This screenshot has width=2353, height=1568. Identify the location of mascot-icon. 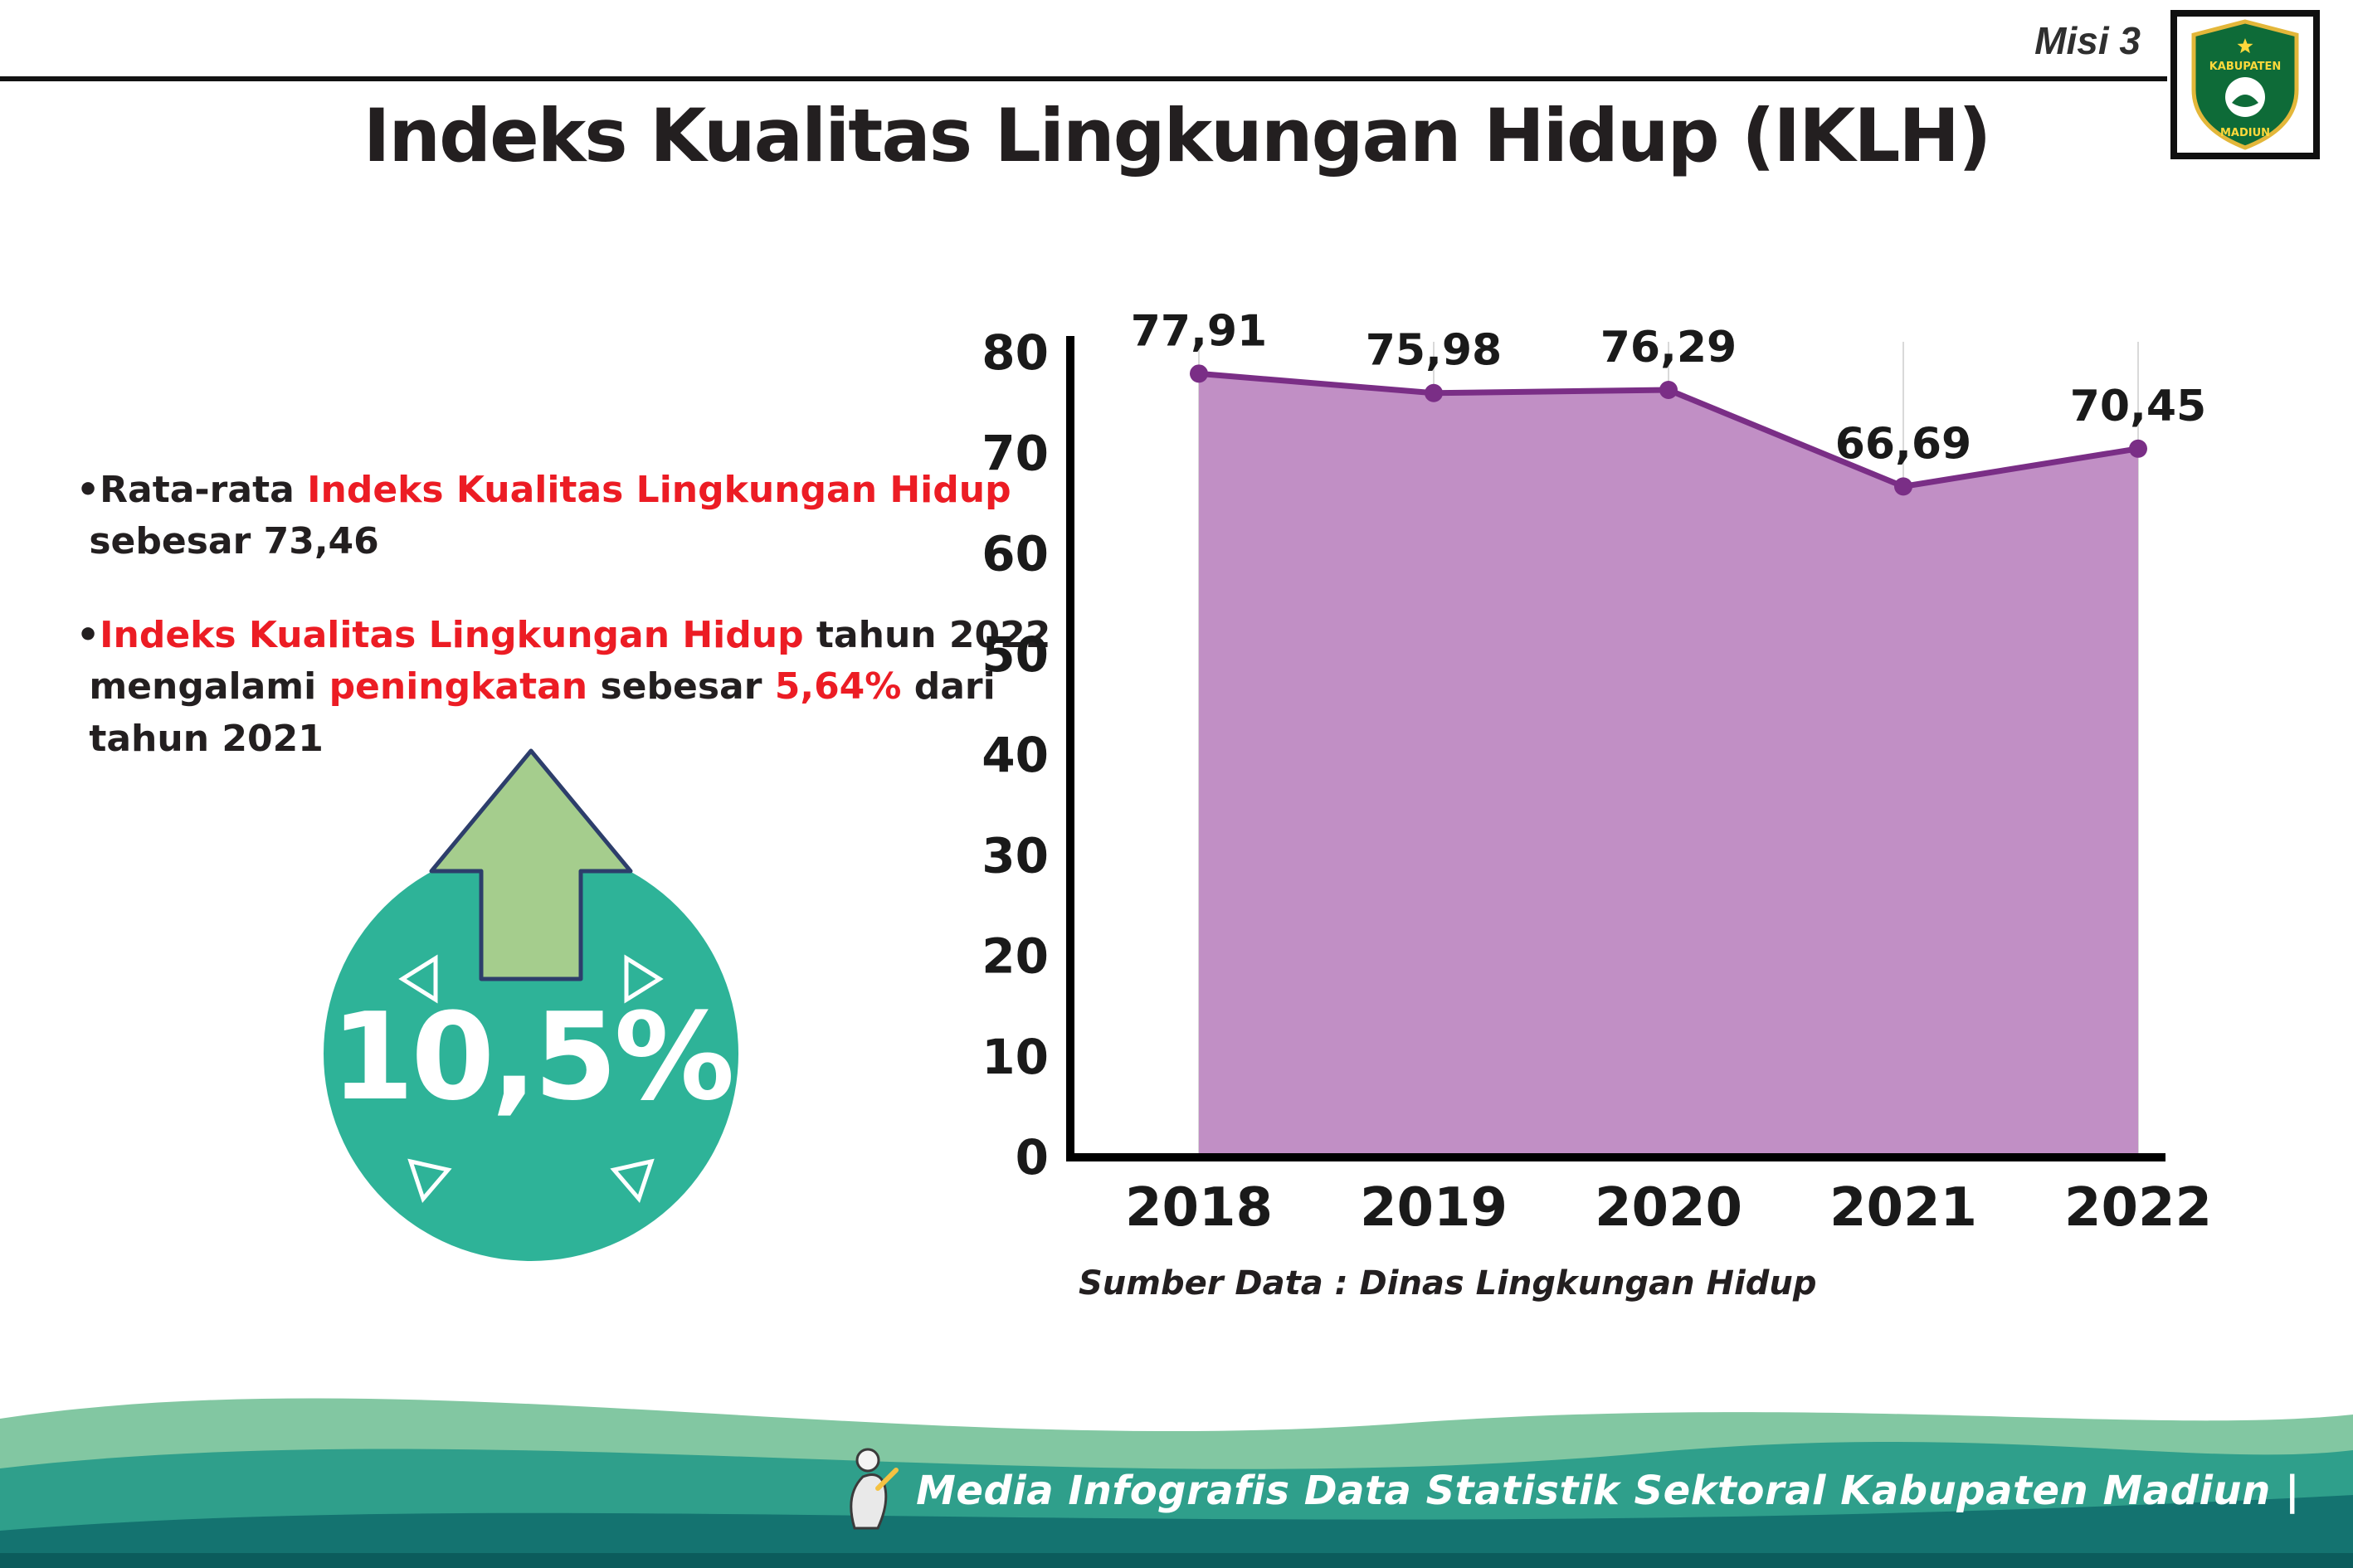
(874, 1489).